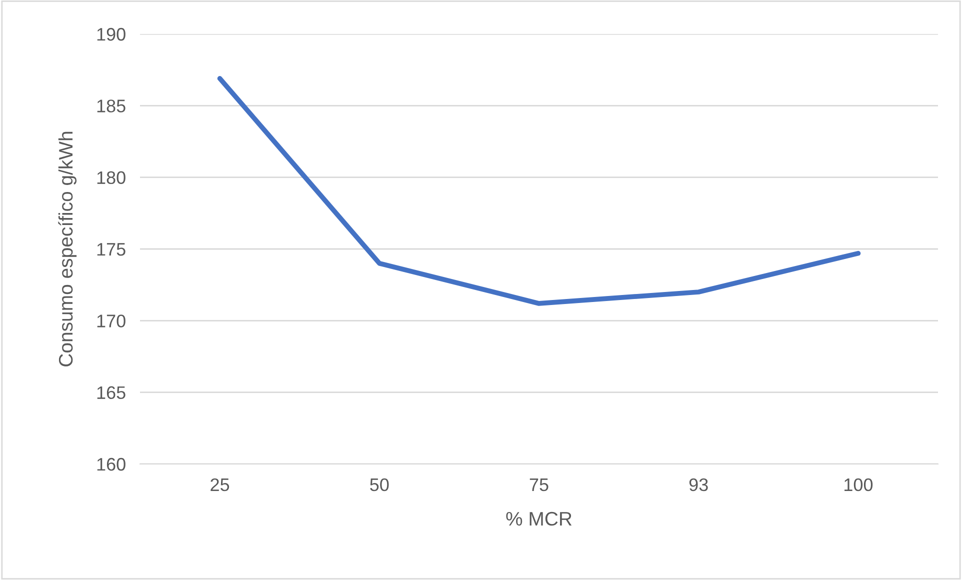 The height and width of the screenshot is (580, 962). What do you see at coordinates (379, 485) in the screenshot?
I see `x-tick-label: 50` at bounding box center [379, 485].